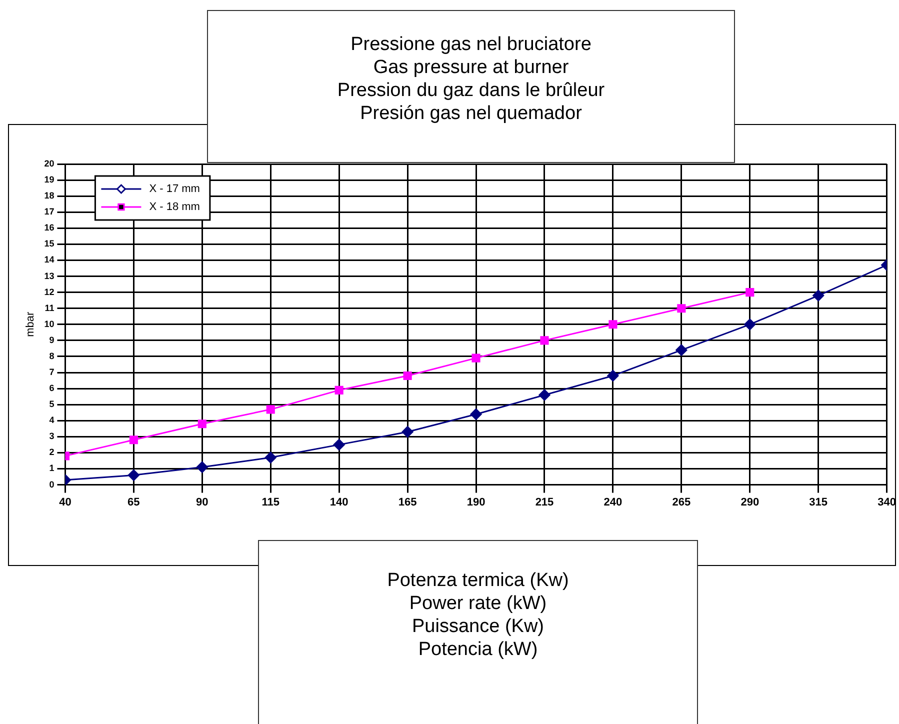  I want to click on y-tick-label: 12, so click(49, 291).